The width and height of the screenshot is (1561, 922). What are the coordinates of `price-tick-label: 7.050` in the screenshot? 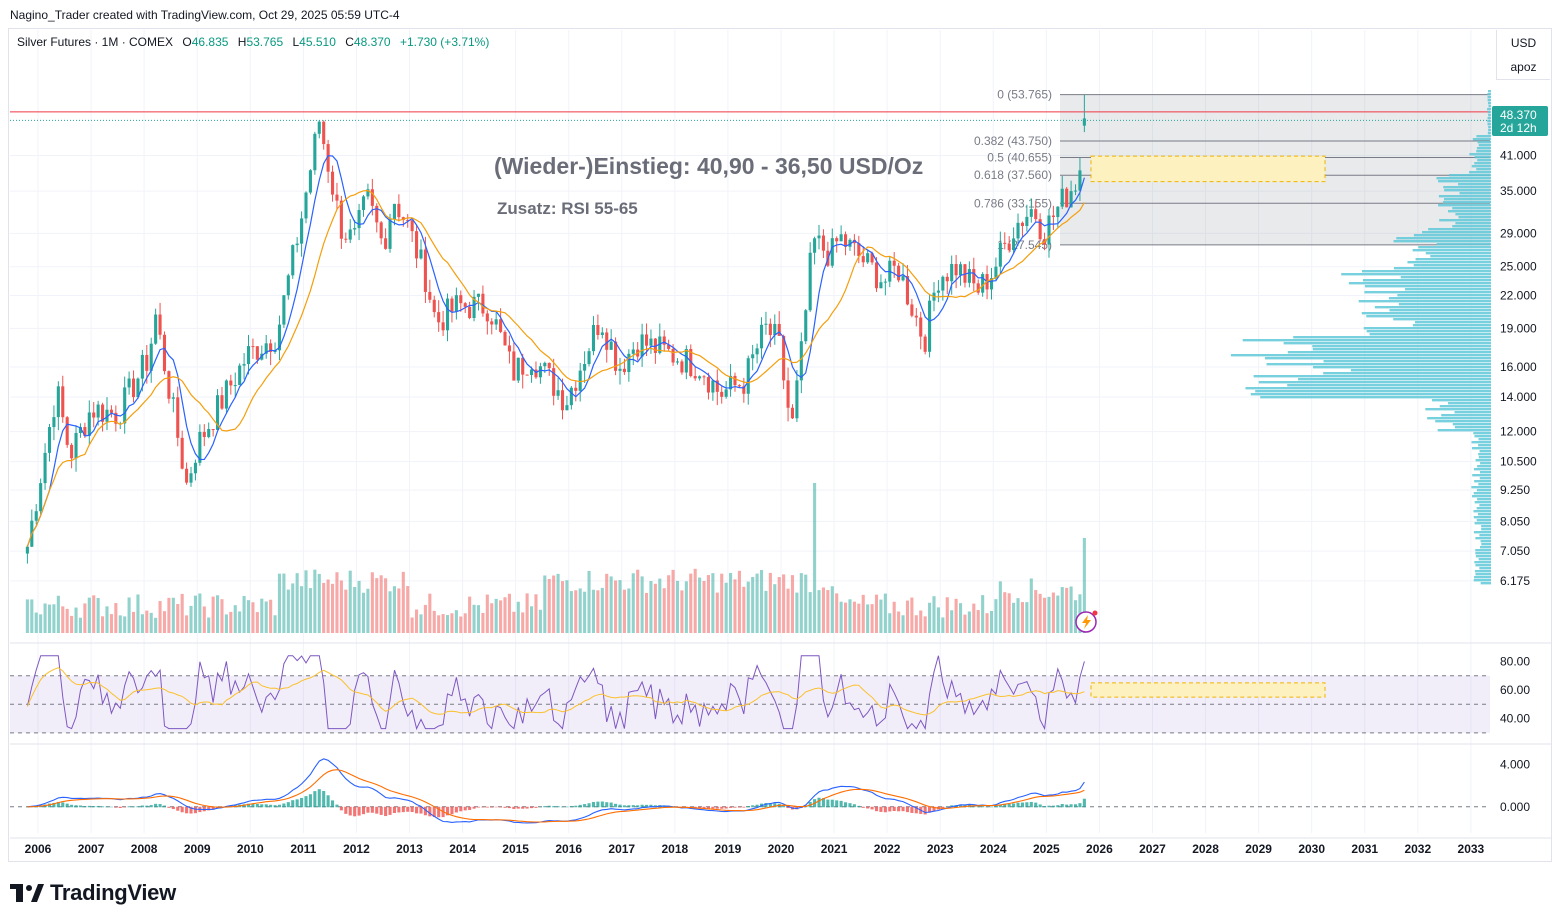 It's located at (1515, 551).